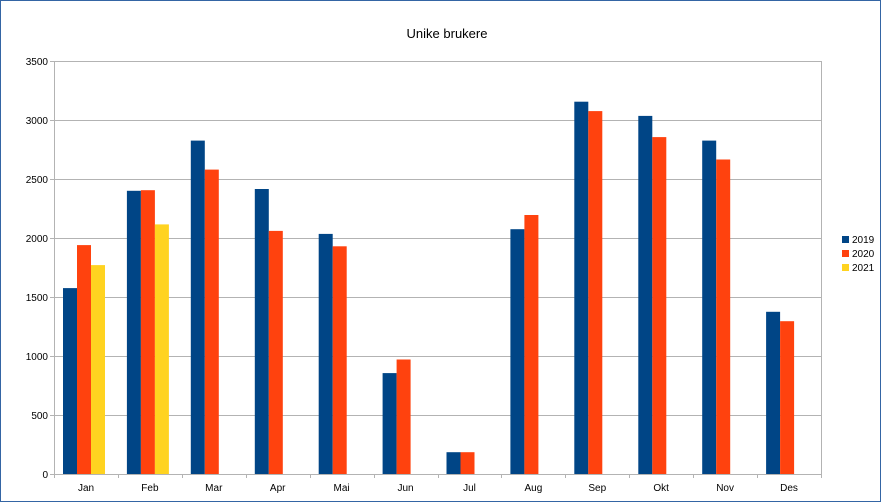  What do you see at coordinates (403, 416) in the screenshot?
I see `bar-jun-2020` at bounding box center [403, 416].